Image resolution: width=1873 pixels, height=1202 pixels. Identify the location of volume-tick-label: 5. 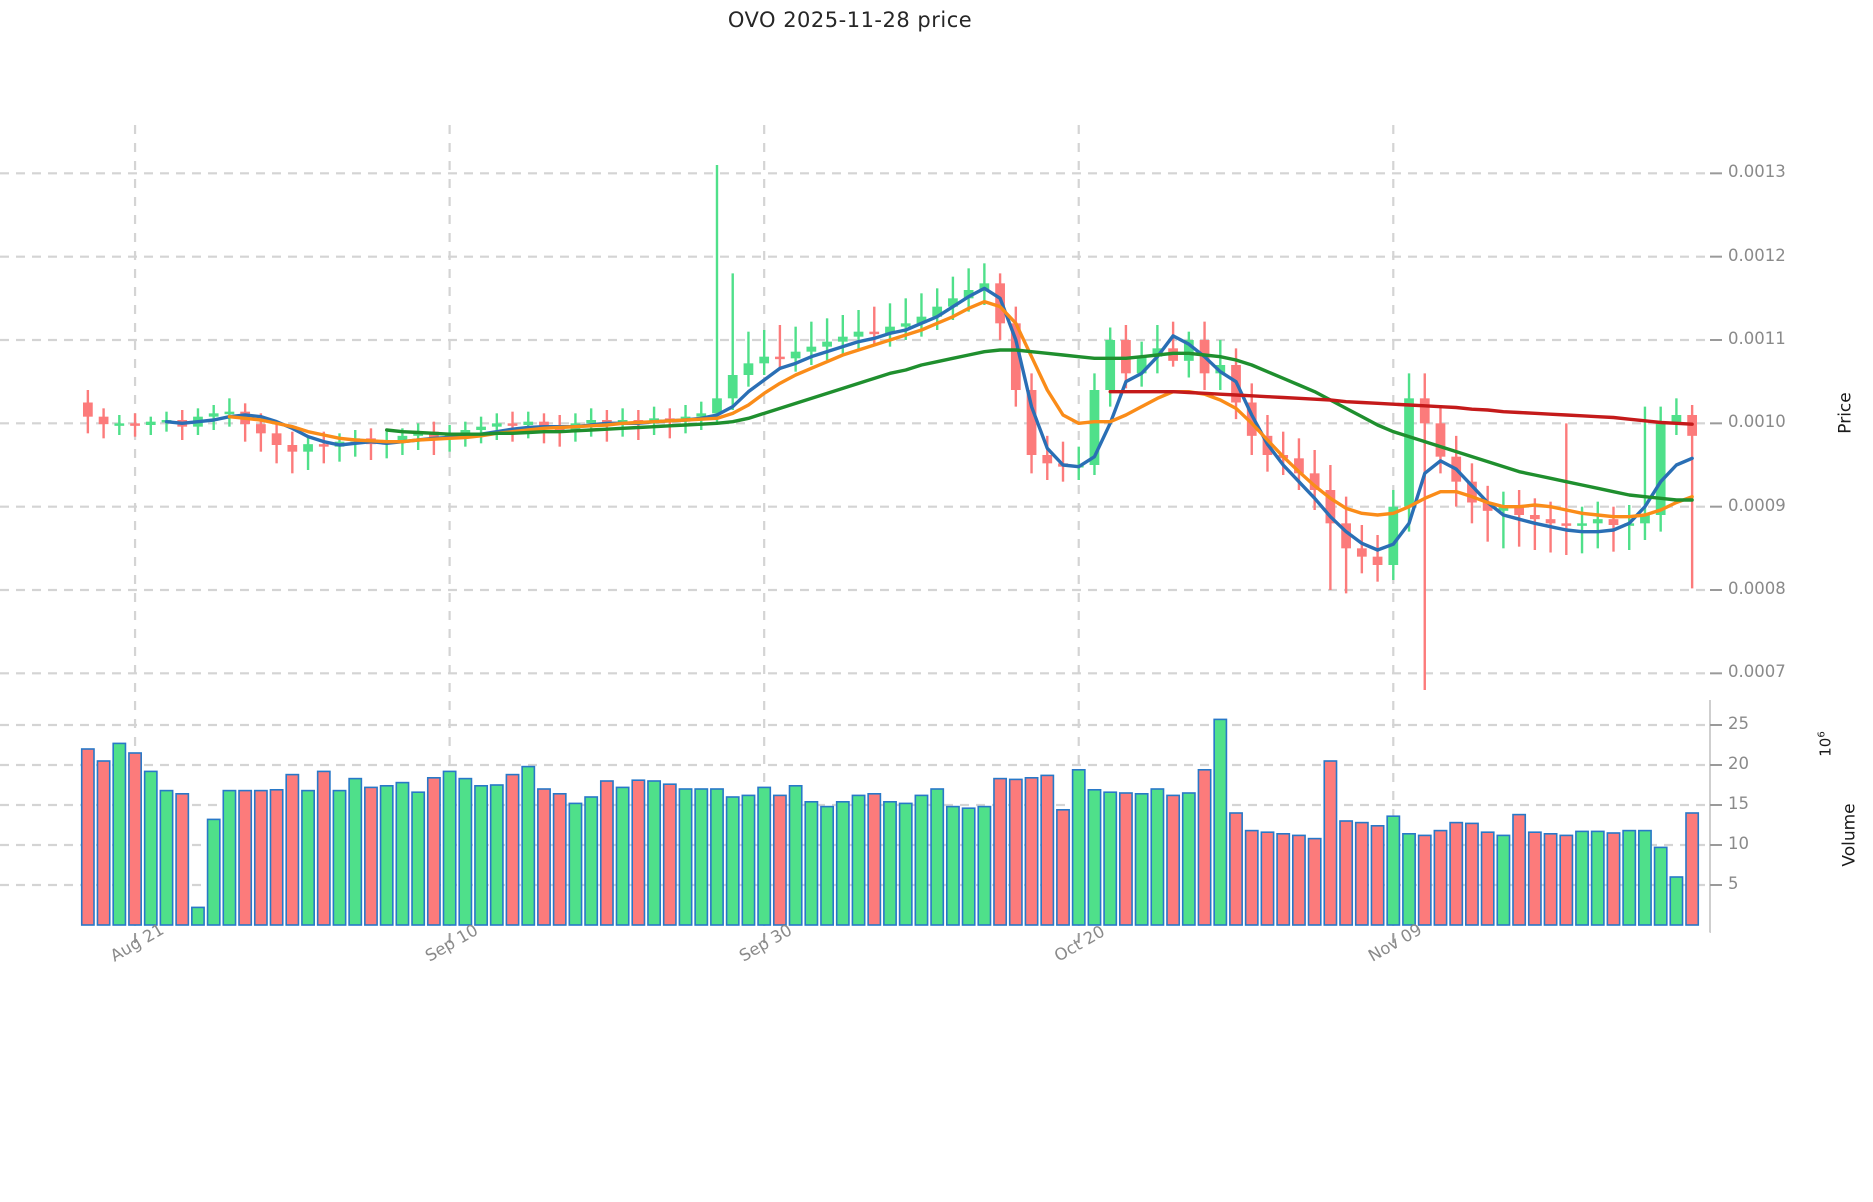
(1733, 883).